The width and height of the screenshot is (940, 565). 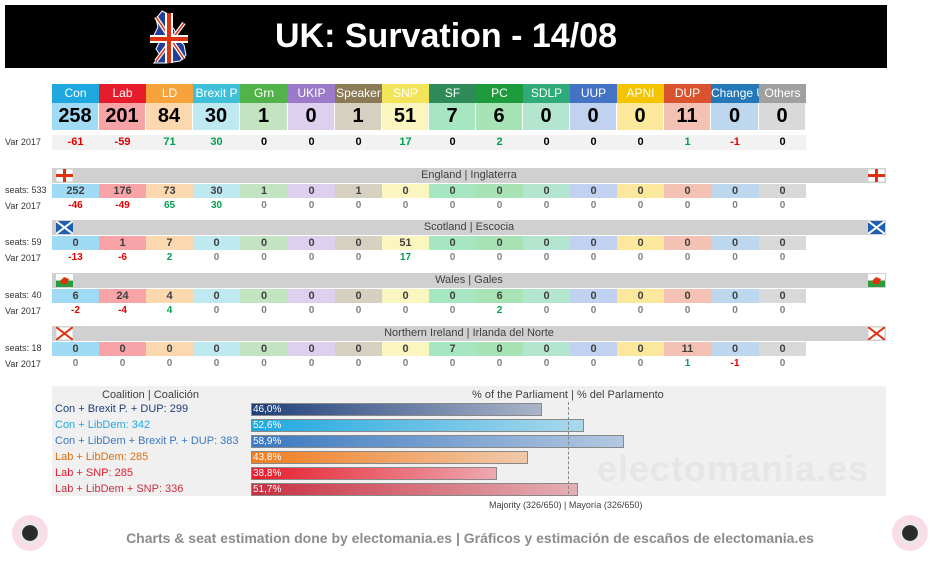 What do you see at coordinates (640, 142) in the screenshot?
I see `party-var-apni: 0` at bounding box center [640, 142].